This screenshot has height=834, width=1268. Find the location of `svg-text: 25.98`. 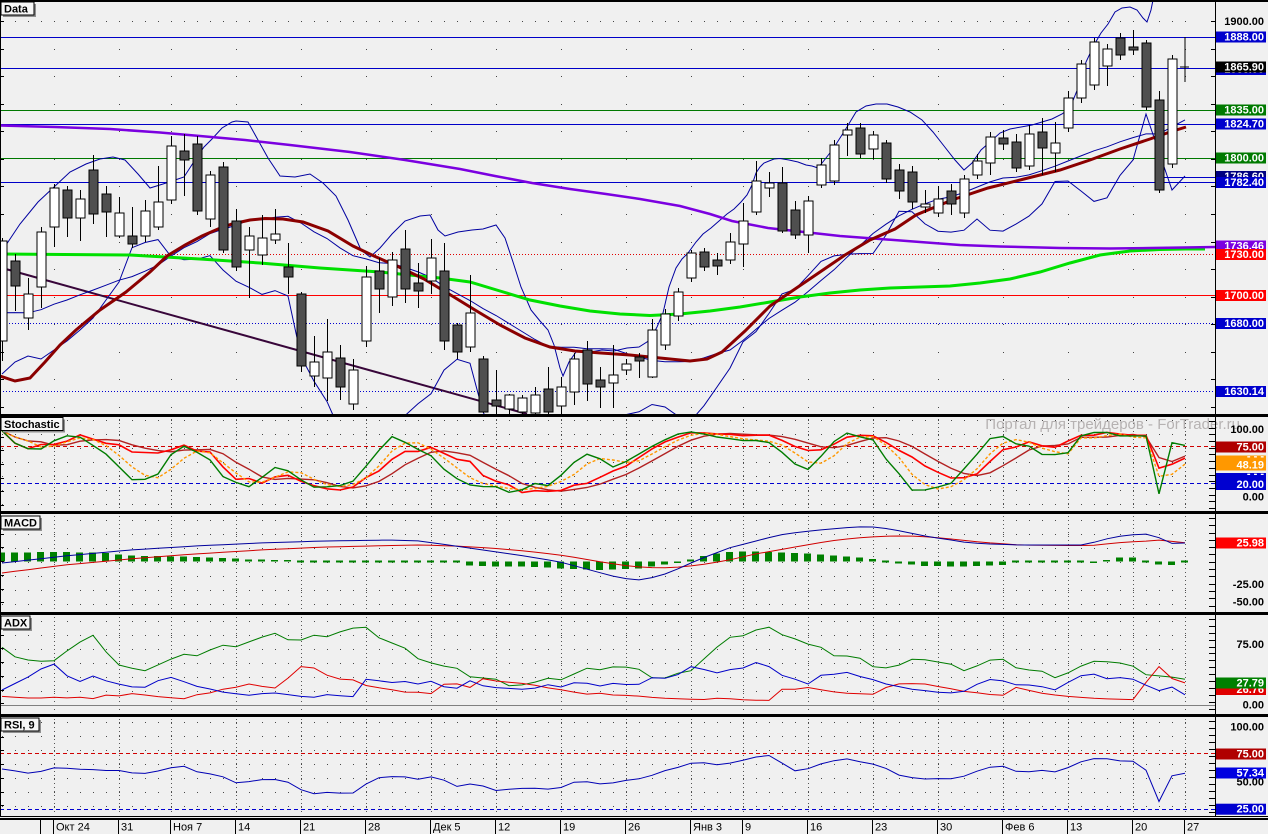

svg-text: 25.98 is located at coordinates (1250, 543).